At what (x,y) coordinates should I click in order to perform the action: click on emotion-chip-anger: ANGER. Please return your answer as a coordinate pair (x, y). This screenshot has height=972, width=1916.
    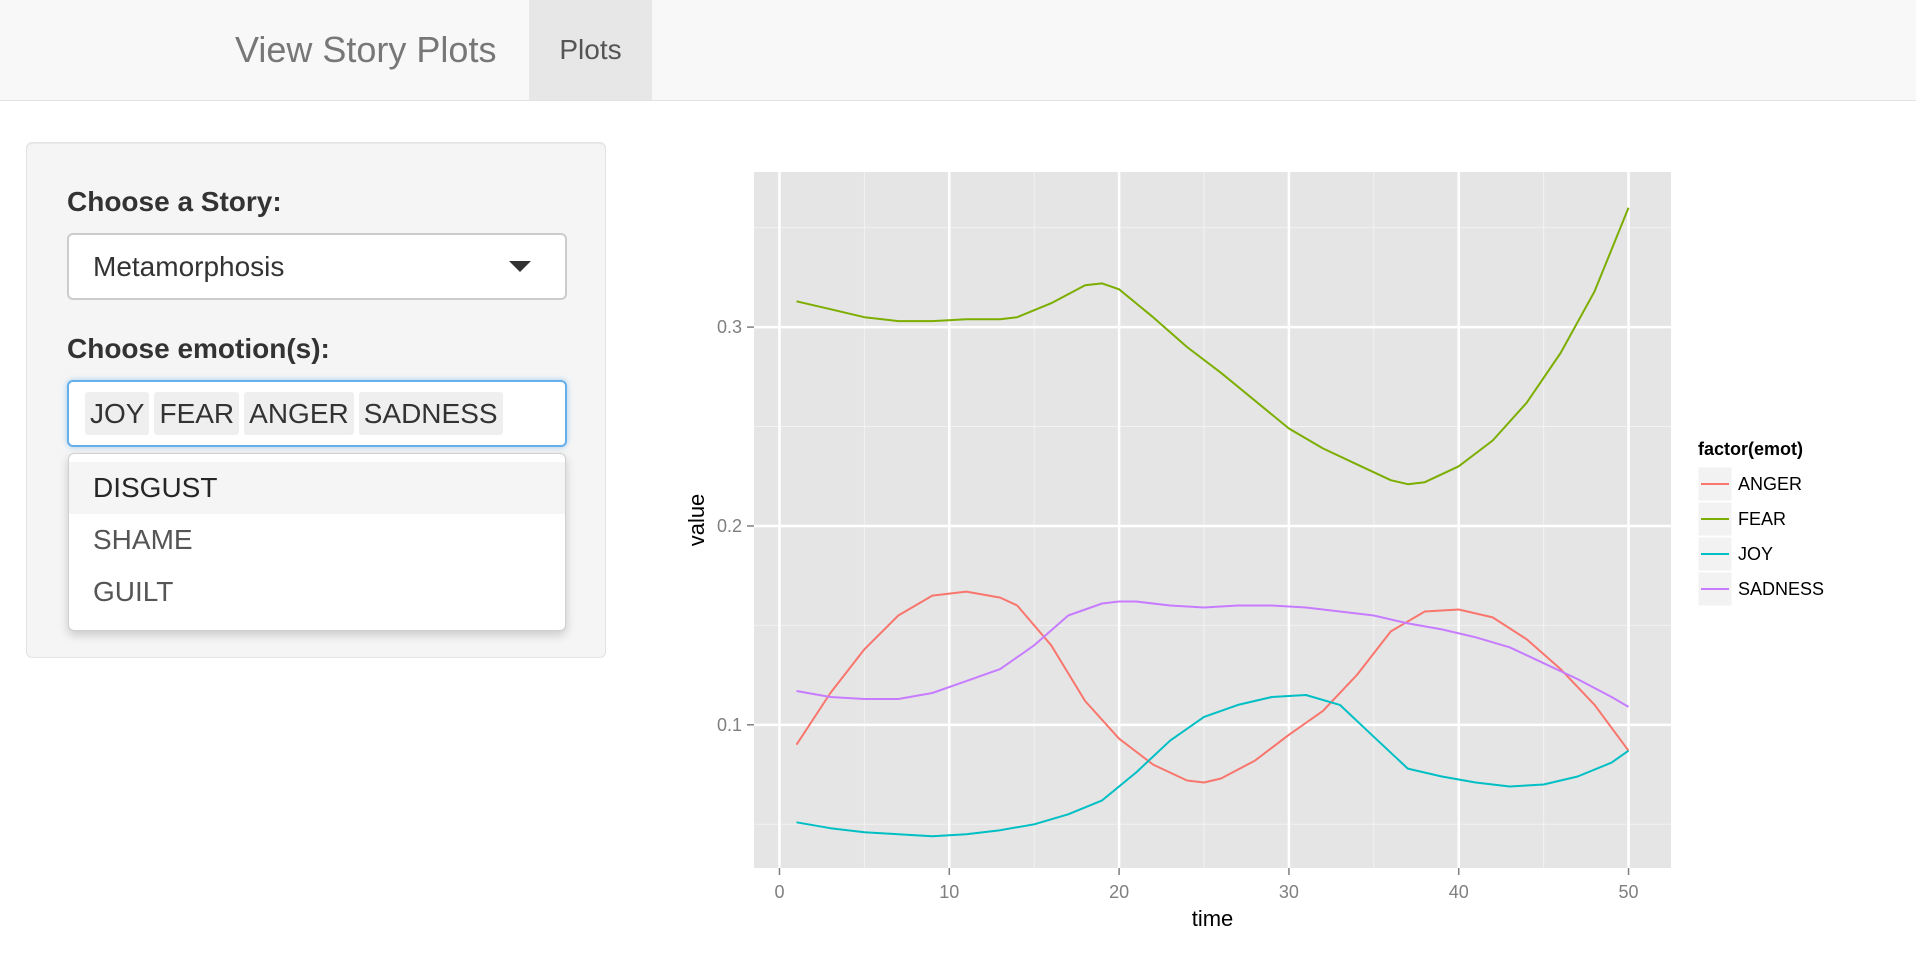
    Looking at the image, I should click on (299, 413).